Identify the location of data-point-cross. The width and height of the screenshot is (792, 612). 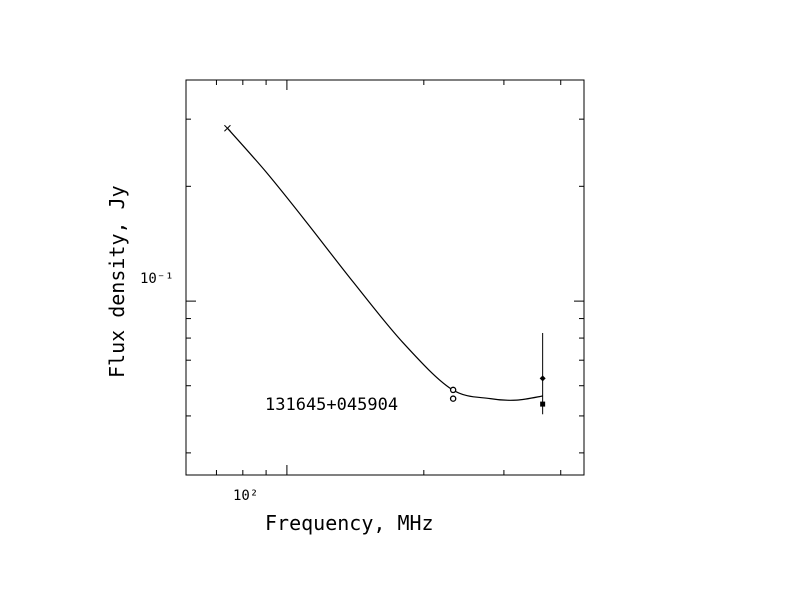
(227, 128).